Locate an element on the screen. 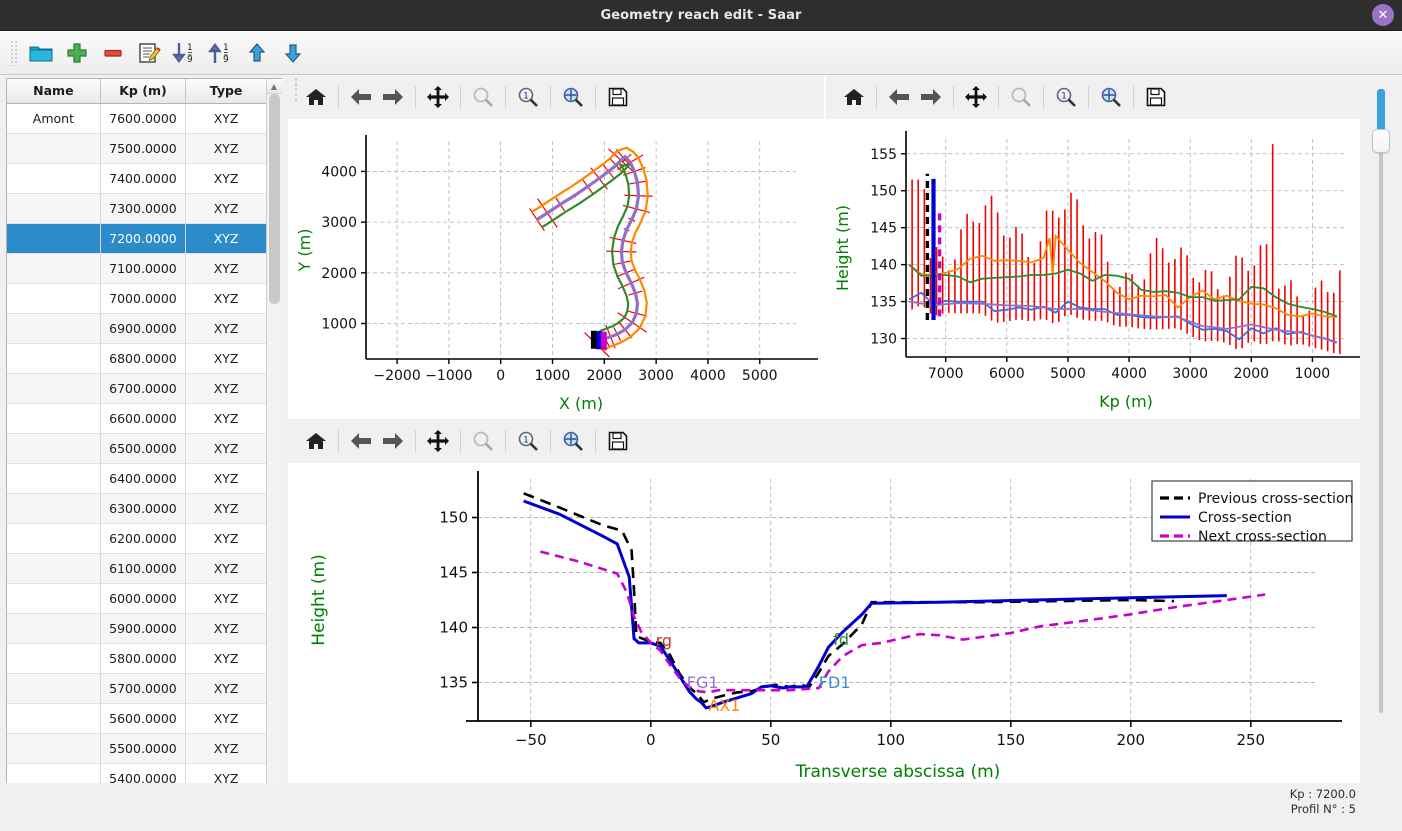 The width and height of the screenshot is (1402, 831). cell-kp: 5600.0000 is located at coordinates (143, 718).